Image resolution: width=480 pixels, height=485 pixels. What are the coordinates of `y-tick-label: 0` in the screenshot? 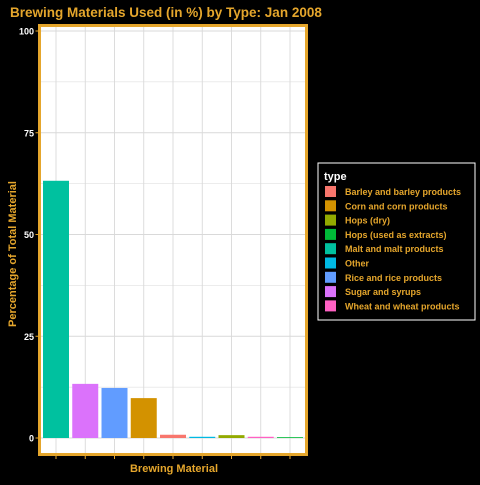 It's located at (31, 439).